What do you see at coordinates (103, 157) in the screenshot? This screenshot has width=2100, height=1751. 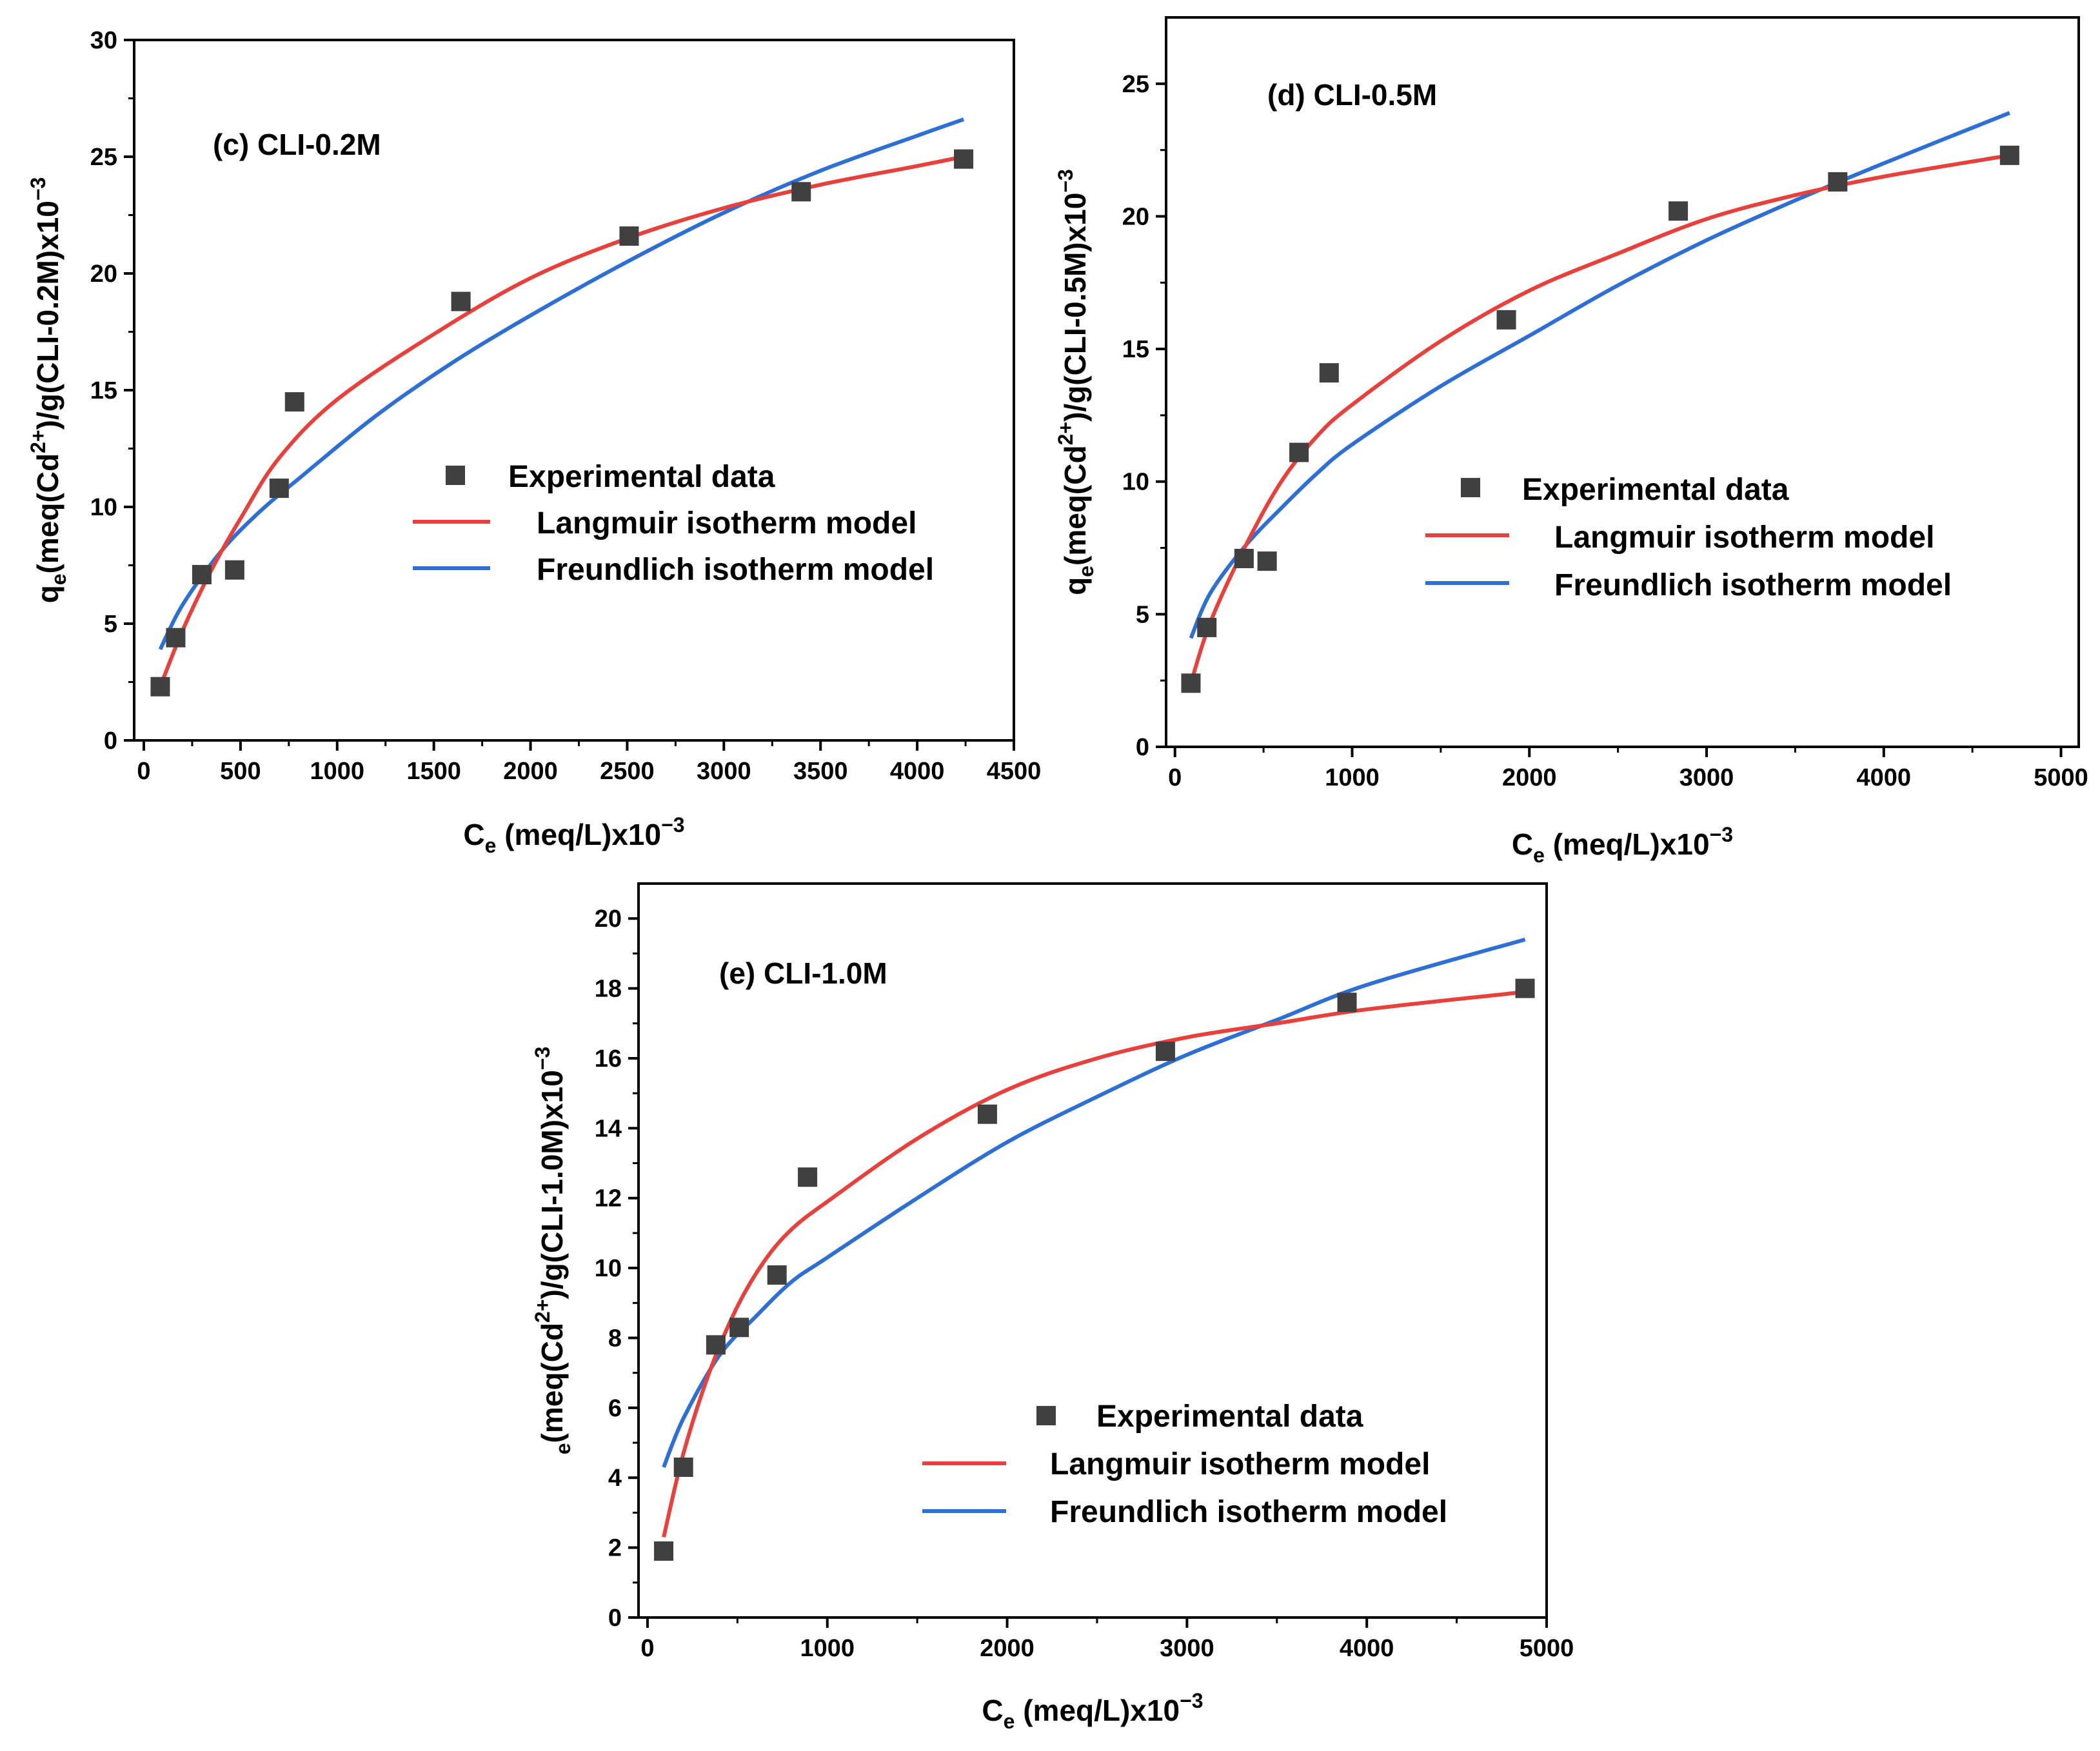 I see `y-tick-label: 25` at bounding box center [103, 157].